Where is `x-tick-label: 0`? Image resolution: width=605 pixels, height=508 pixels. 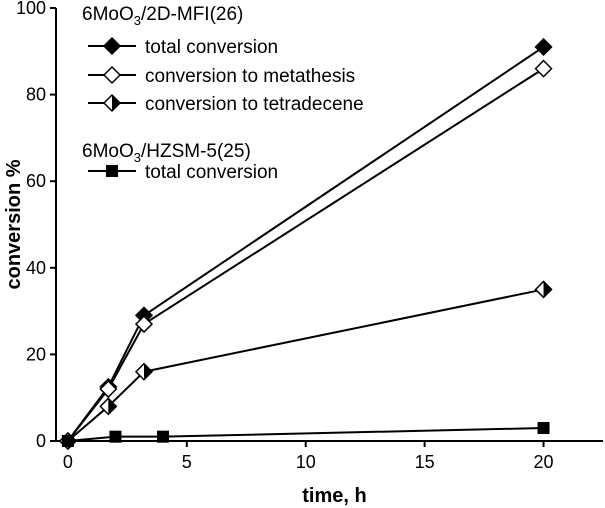
x-tick-label: 0 is located at coordinates (68, 462).